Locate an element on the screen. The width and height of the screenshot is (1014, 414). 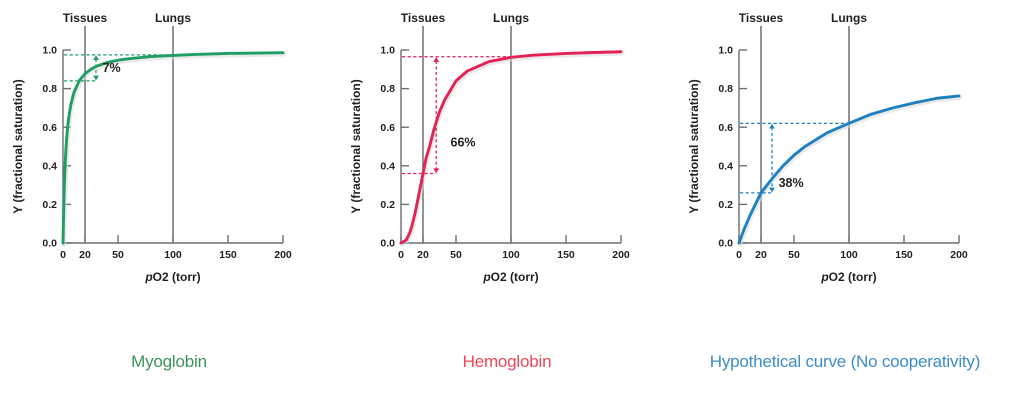
caption-cell-myoglobin: Myoglobin is located at coordinates (169, 362).